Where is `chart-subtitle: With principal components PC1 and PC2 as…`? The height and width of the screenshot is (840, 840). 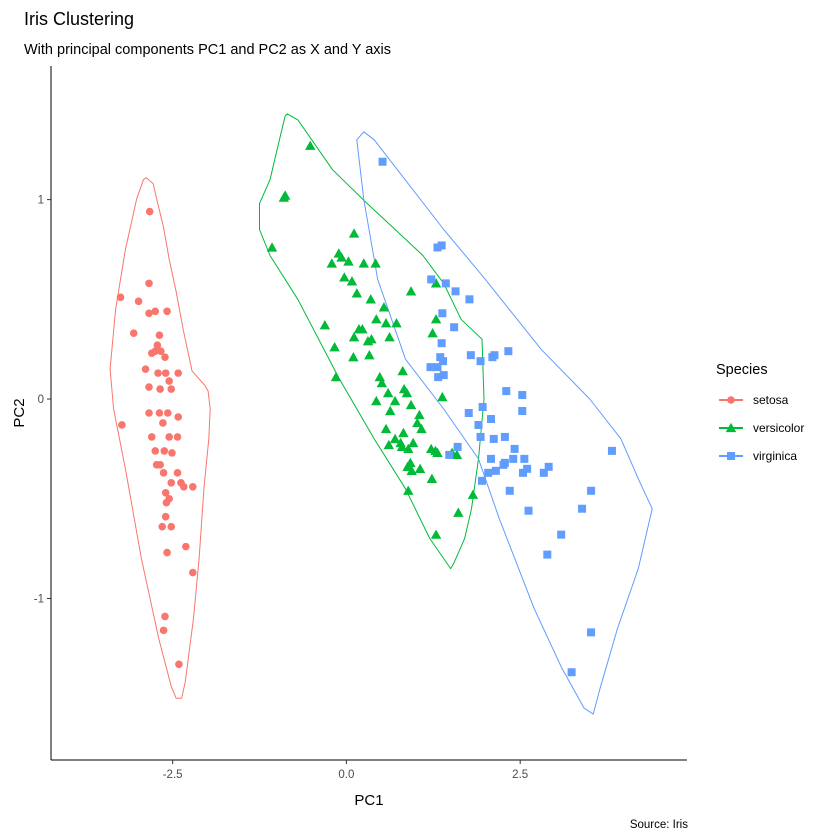
chart-subtitle: With principal components PC1 and PC2 as… is located at coordinates (207, 50).